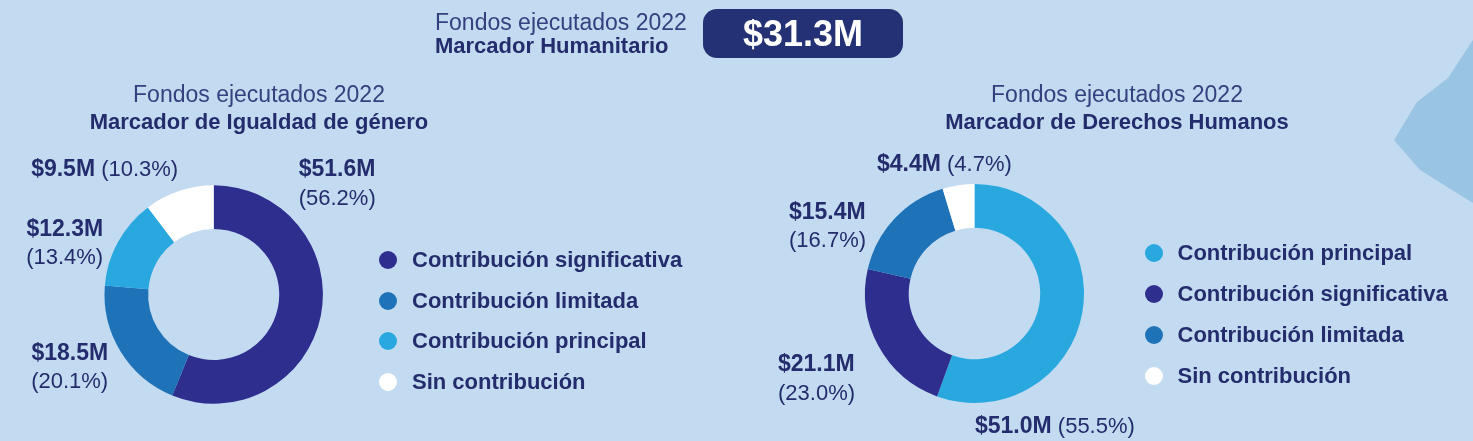 This screenshot has width=1473, height=441. I want to click on chart-subtitle: Marcador de Igualdad de género, so click(259, 122).